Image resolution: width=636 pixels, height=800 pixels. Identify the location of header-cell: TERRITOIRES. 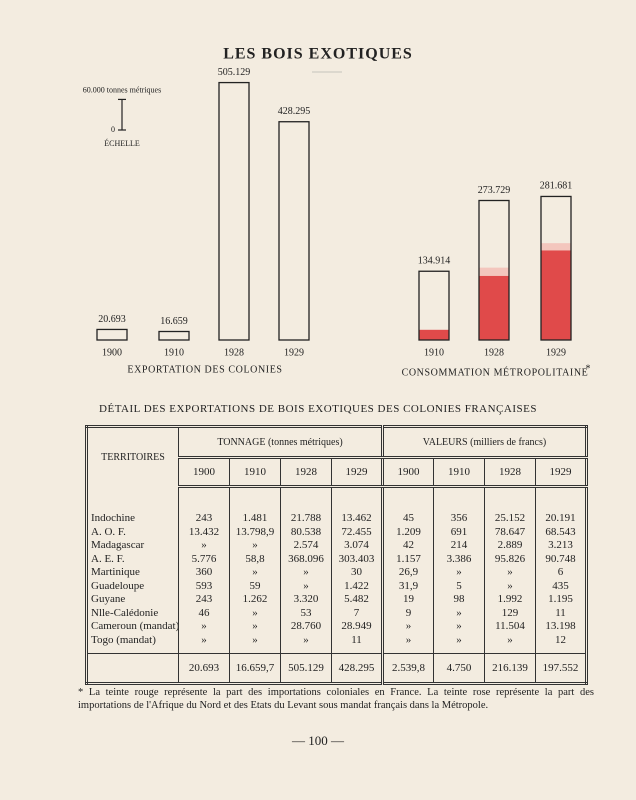
(133, 457).